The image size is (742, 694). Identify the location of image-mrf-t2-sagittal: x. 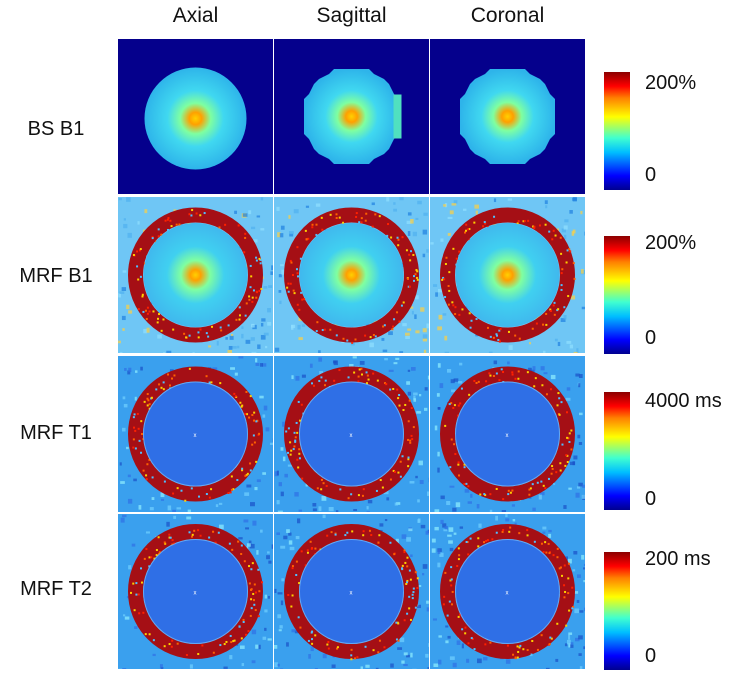
(351, 591).